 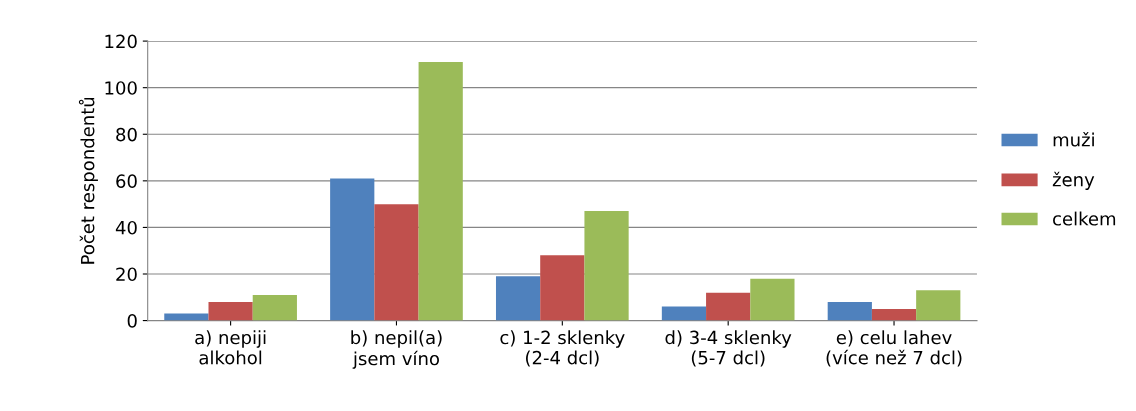 What do you see at coordinates (88, 180) in the screenshot?
I see `y-axis-title: Počet respondentů` at bounding box center [88, 180].